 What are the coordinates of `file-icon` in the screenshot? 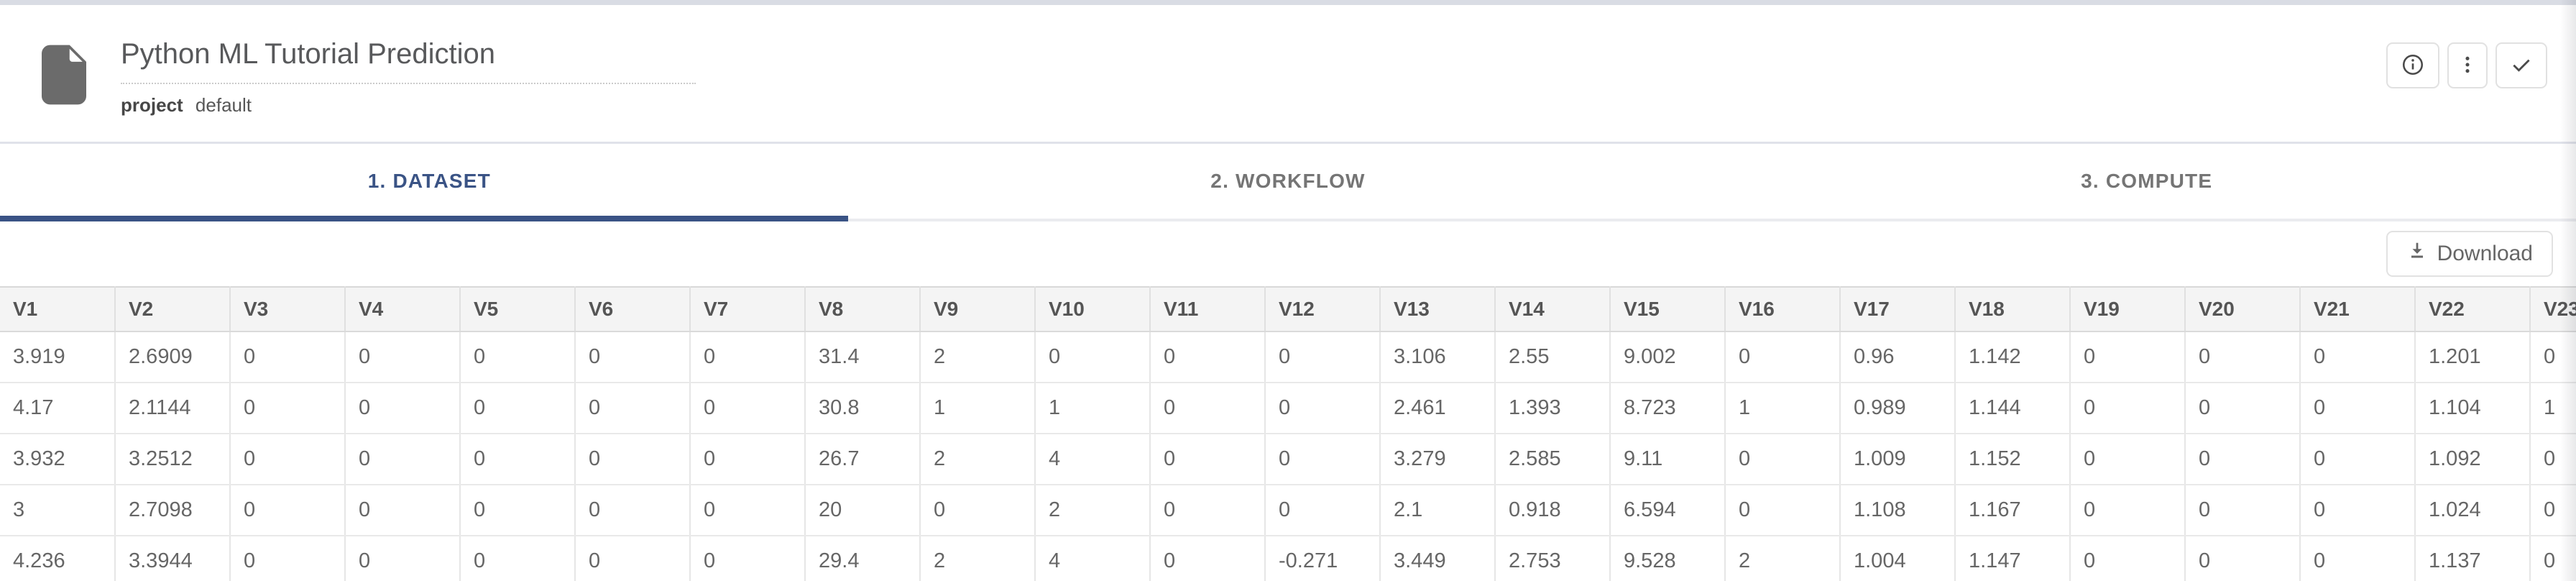 It's located at (64, 74).